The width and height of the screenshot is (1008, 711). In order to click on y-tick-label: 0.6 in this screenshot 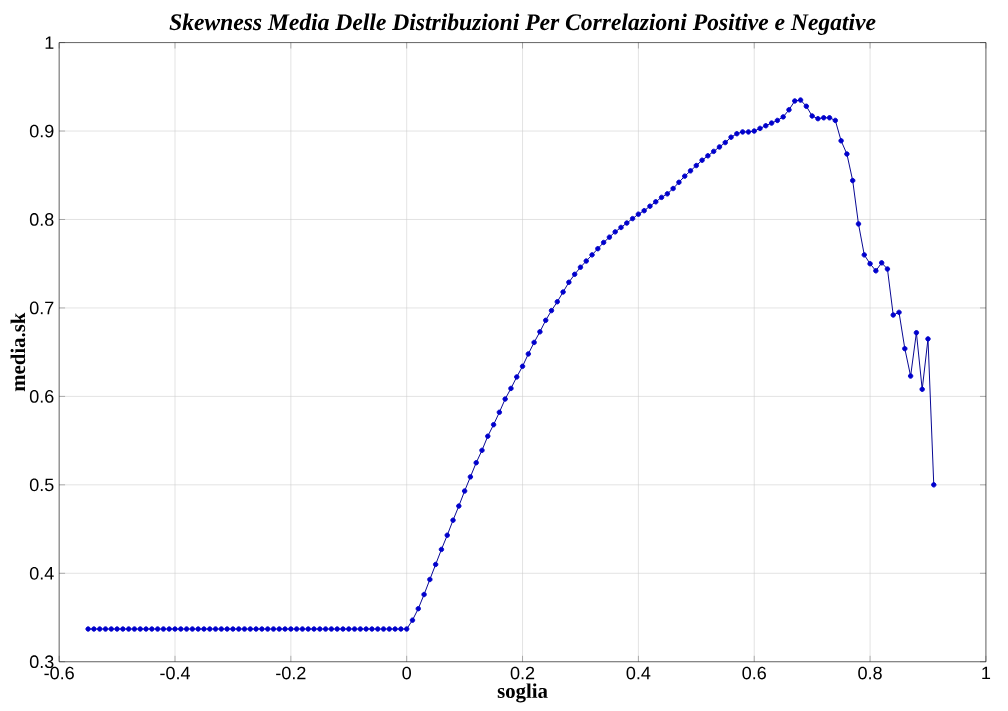, I will do `click(41, 396)`.